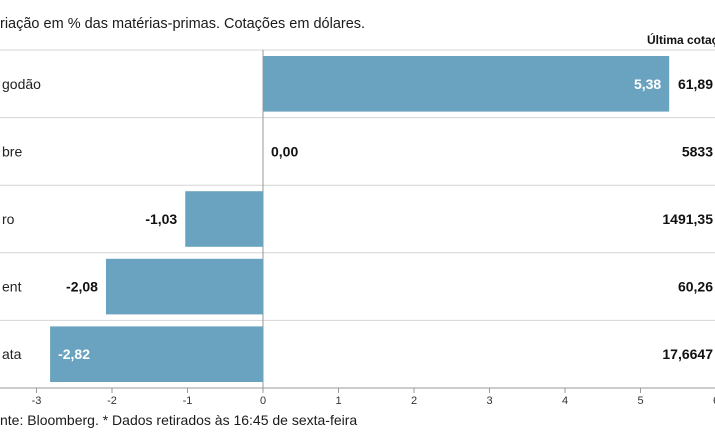  Describe the element at coordinates (687, 354) in the screenshot. I see `last-quote-value: 17,6647` at that location.